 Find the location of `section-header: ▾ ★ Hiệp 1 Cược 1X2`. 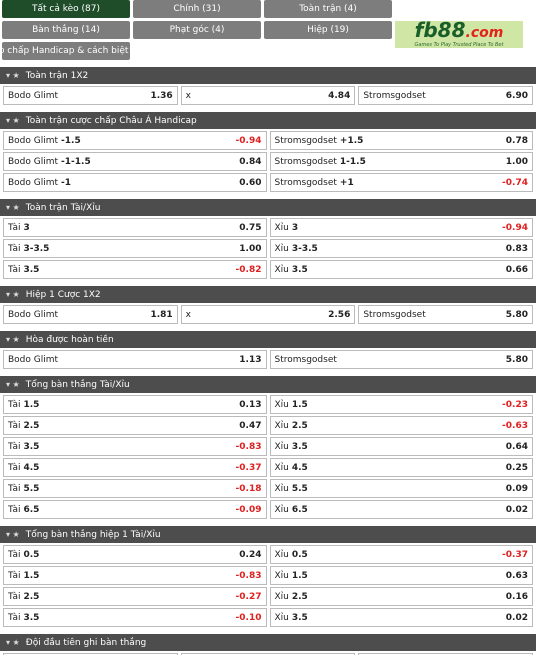

section-header: ▾ ★ Hiệp 1 Cược 1X2 is located at coordinates (268, 294).